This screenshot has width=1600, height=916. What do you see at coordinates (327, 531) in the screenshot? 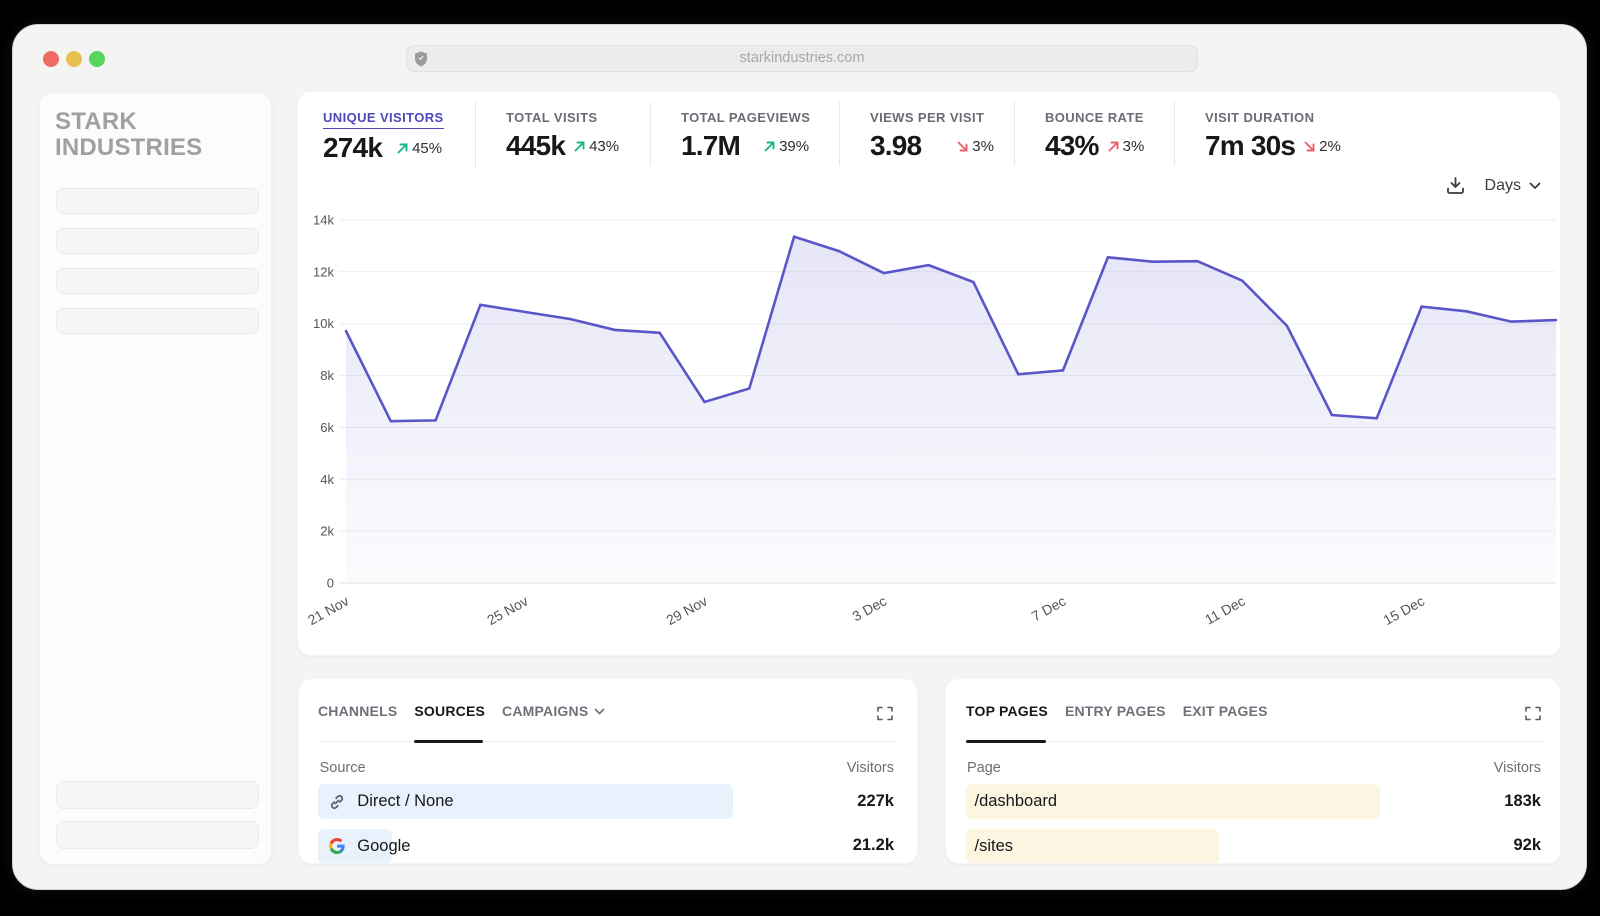
I see `svg-text: 2k` at bounding box center [327, 531].